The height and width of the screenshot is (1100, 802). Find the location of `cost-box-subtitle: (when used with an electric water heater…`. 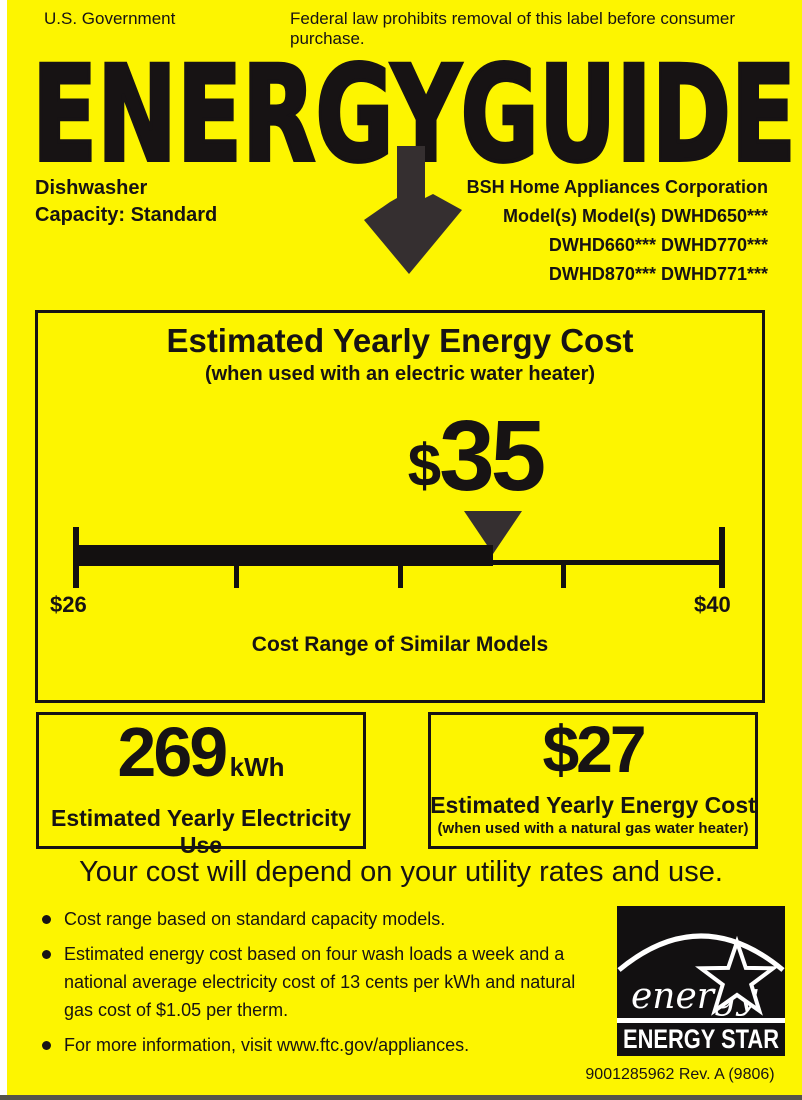

cost-box-subtitle: (when used with an electric water heater… is located at coordinates (400, 374).